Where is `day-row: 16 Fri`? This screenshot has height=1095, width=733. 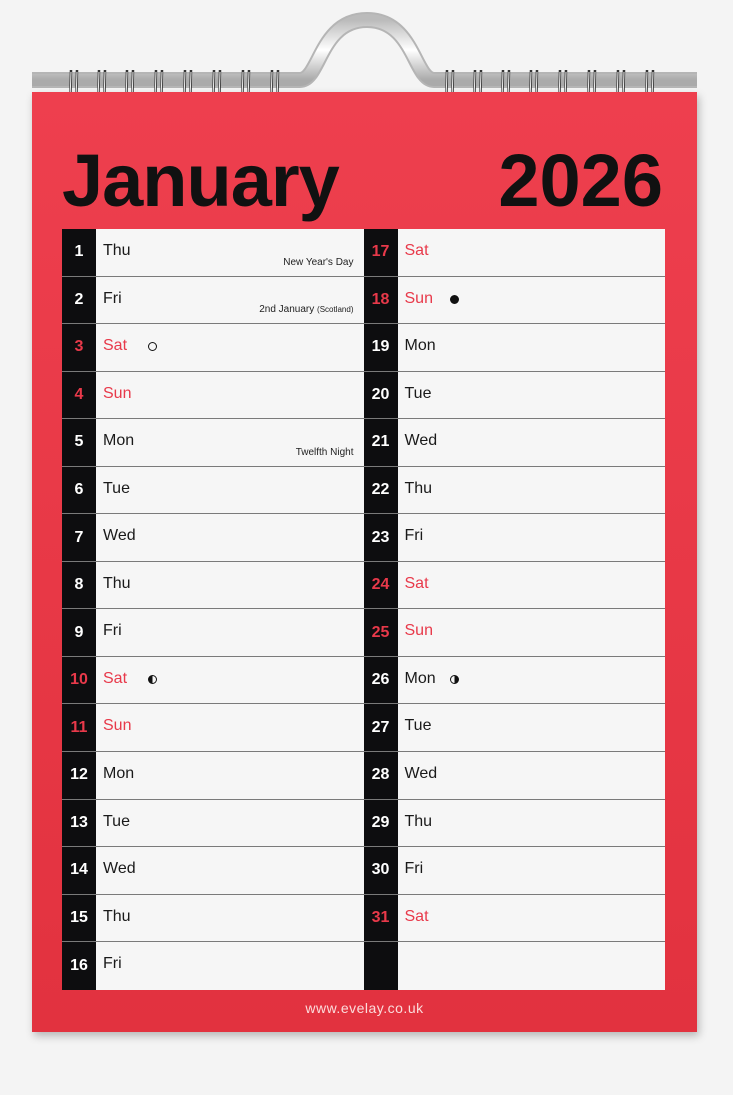 day-row: 16 Fri is located at coordinates (213, 966).